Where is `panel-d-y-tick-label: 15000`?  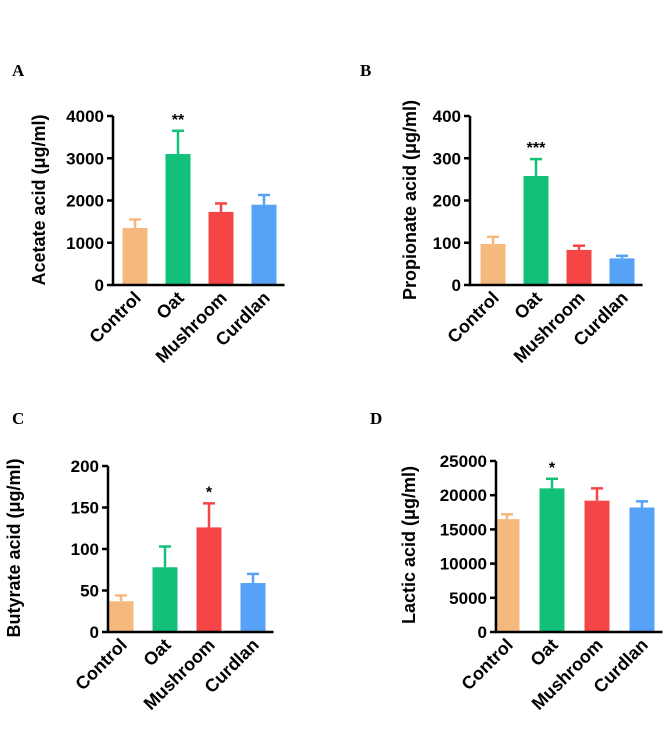
panel-d-y-tick-label: 15000 is located at coordinates (463, 529).